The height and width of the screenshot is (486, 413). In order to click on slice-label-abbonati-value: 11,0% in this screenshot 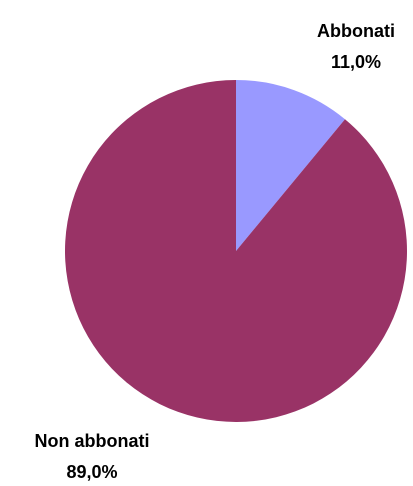, I will do `click(356, 62)`.